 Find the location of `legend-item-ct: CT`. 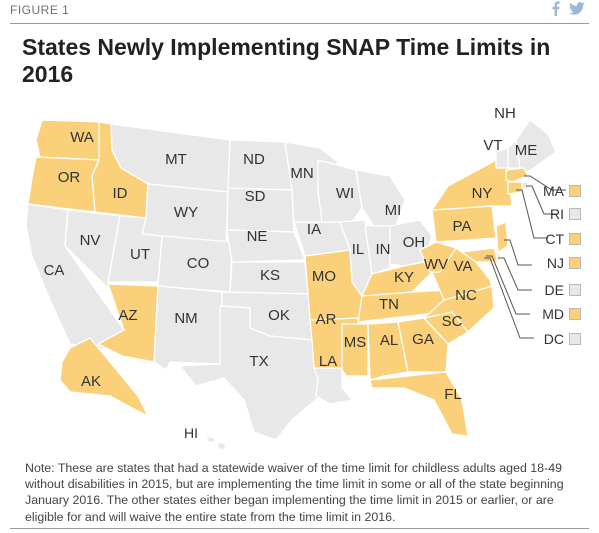

legend-item-ct: CT is located at coordinates (563, 239).